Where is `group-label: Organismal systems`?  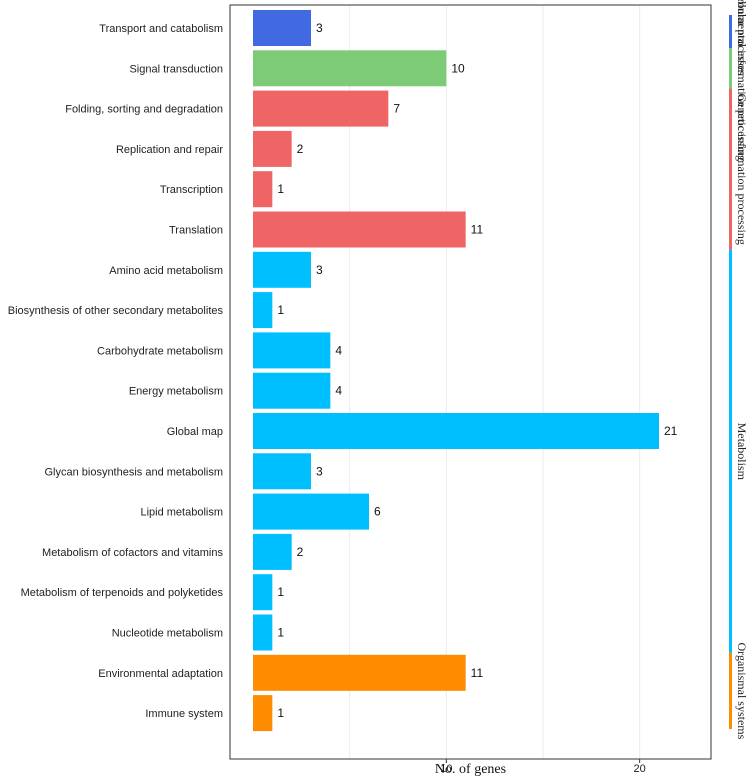
group-label: Organismal systems is located at coordinates (742, 691).